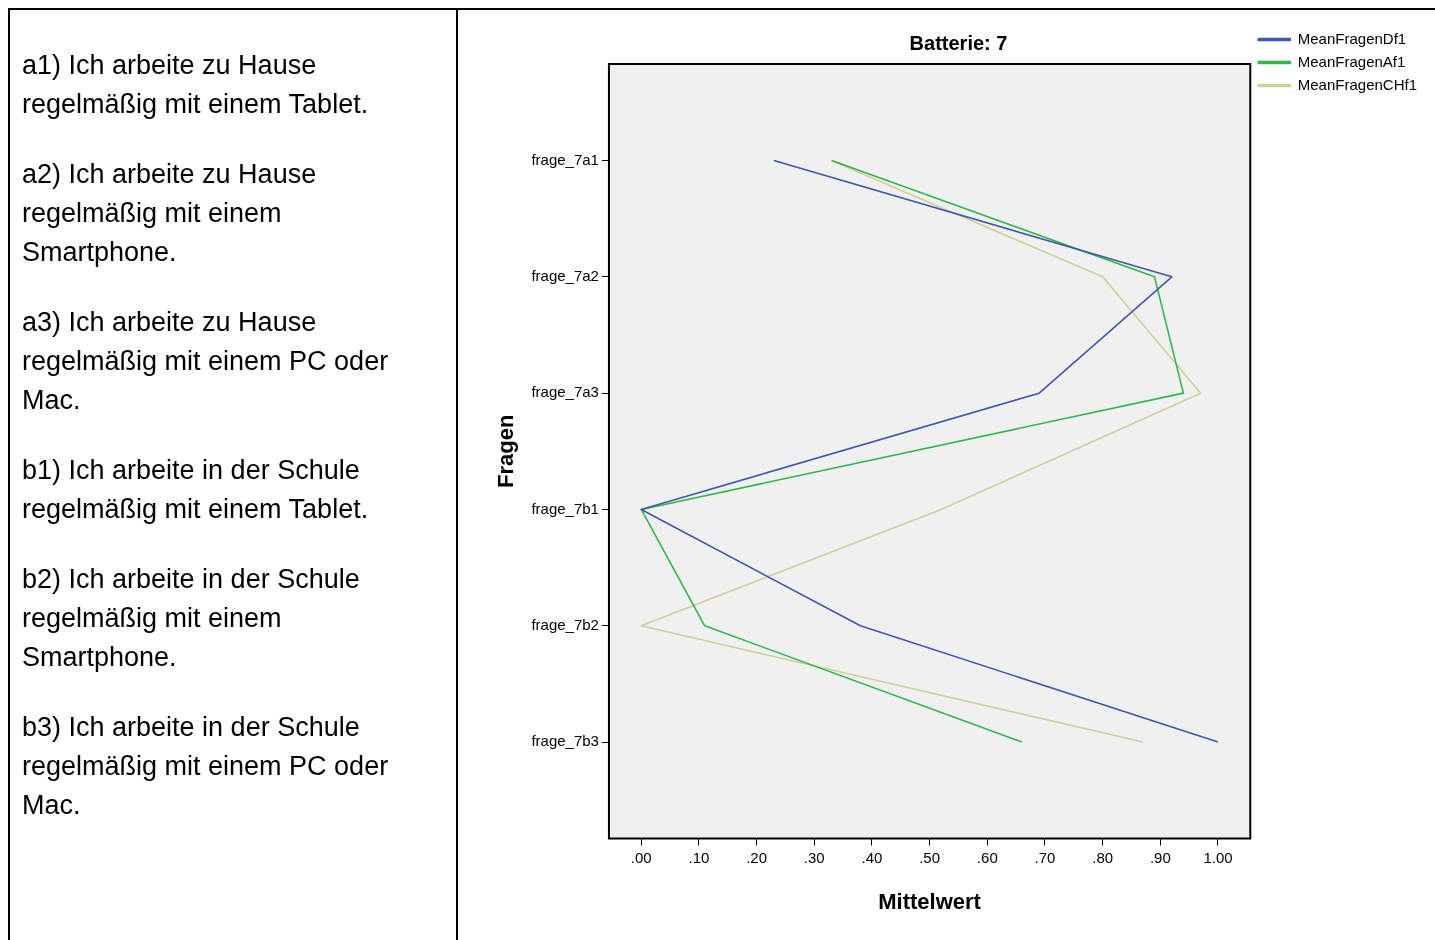  Describe the element at coordinates (191, 618) in the screenshot. I see `text: b2) Ich arbeite in der Schule regelmäßig mit einem Smartphone.` at that location.